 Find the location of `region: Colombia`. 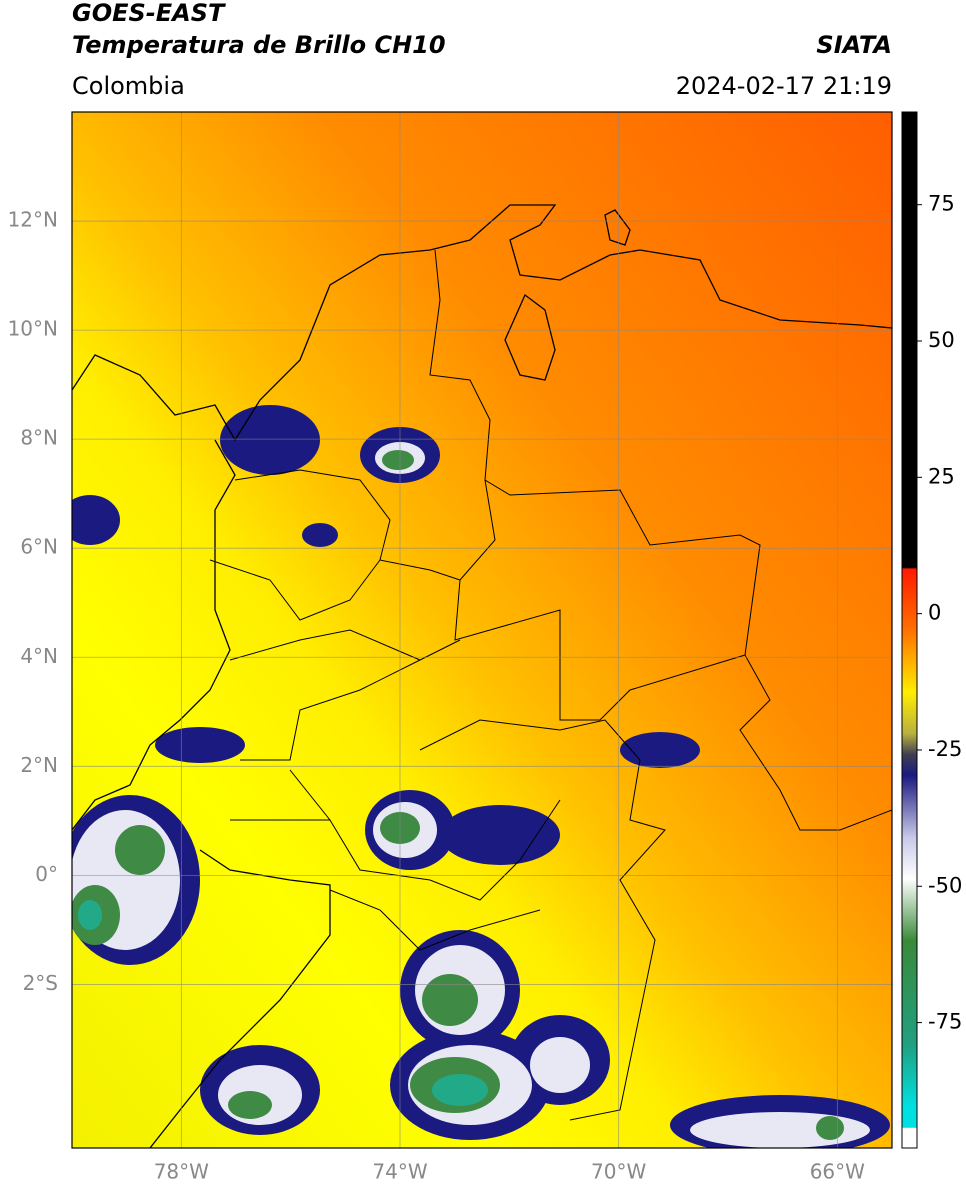

region: Colombia is located at coordinates (128, 86).